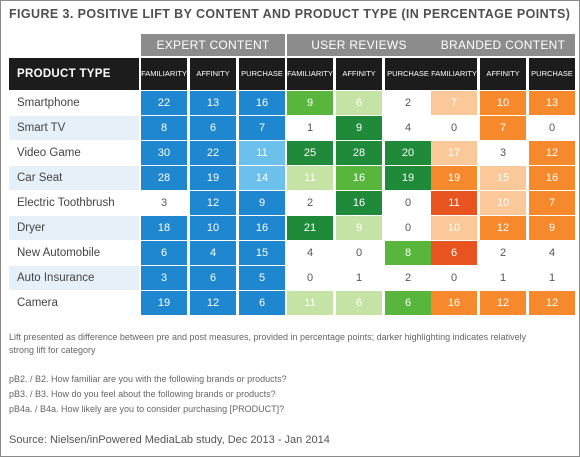 The image size is (580, 457). Describe the element at coordinates (48, 103) in the screenshot. I see `row-label: Smartphone` at that location.